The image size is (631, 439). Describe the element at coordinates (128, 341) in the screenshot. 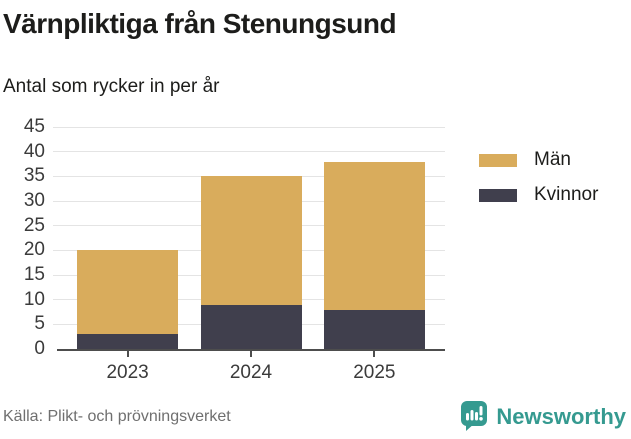

I see `bar-segment-2023-kvinnor` at that location.